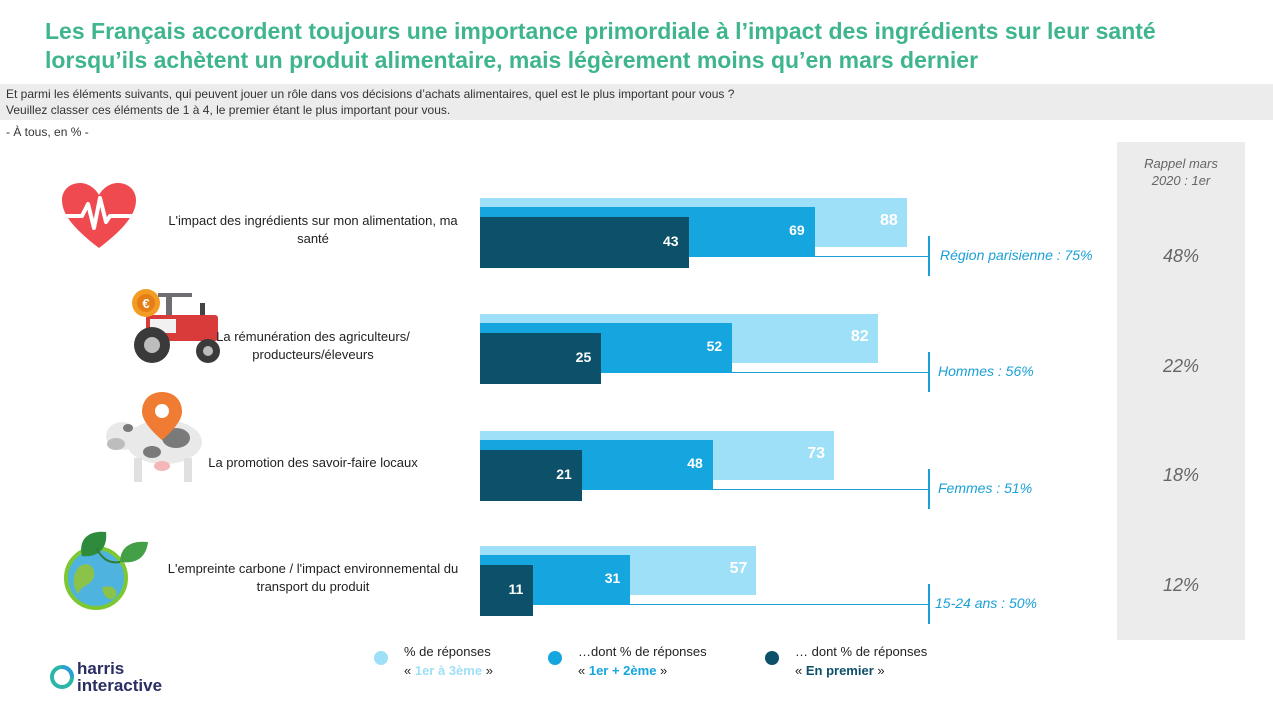 The width and height of the screenshot is (1273, 707). What do you see at coordinates (642, 661) in the screenshot?
I see `legend-text: …dont % de réponses « 1er + 2ème »` at bounding box center [642, 661].